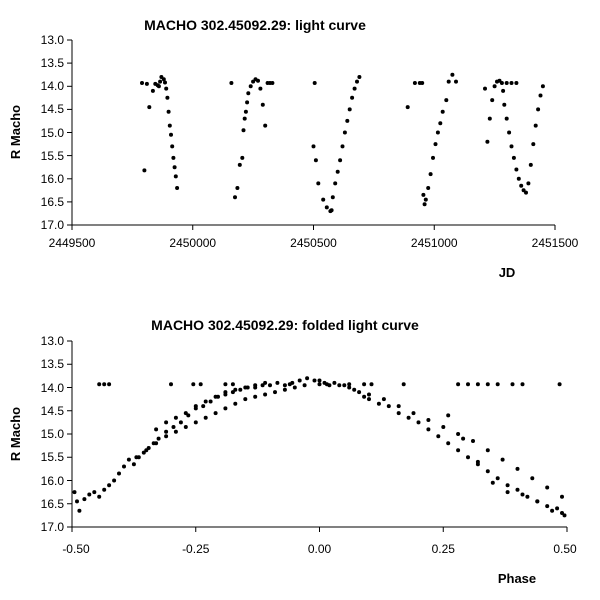 The height and width of the screenshot is (600, 600). Describe the element at coordinates (320, 549) in the screenshot. I see `chart-2-x-tick-label: 0.00` at that location.